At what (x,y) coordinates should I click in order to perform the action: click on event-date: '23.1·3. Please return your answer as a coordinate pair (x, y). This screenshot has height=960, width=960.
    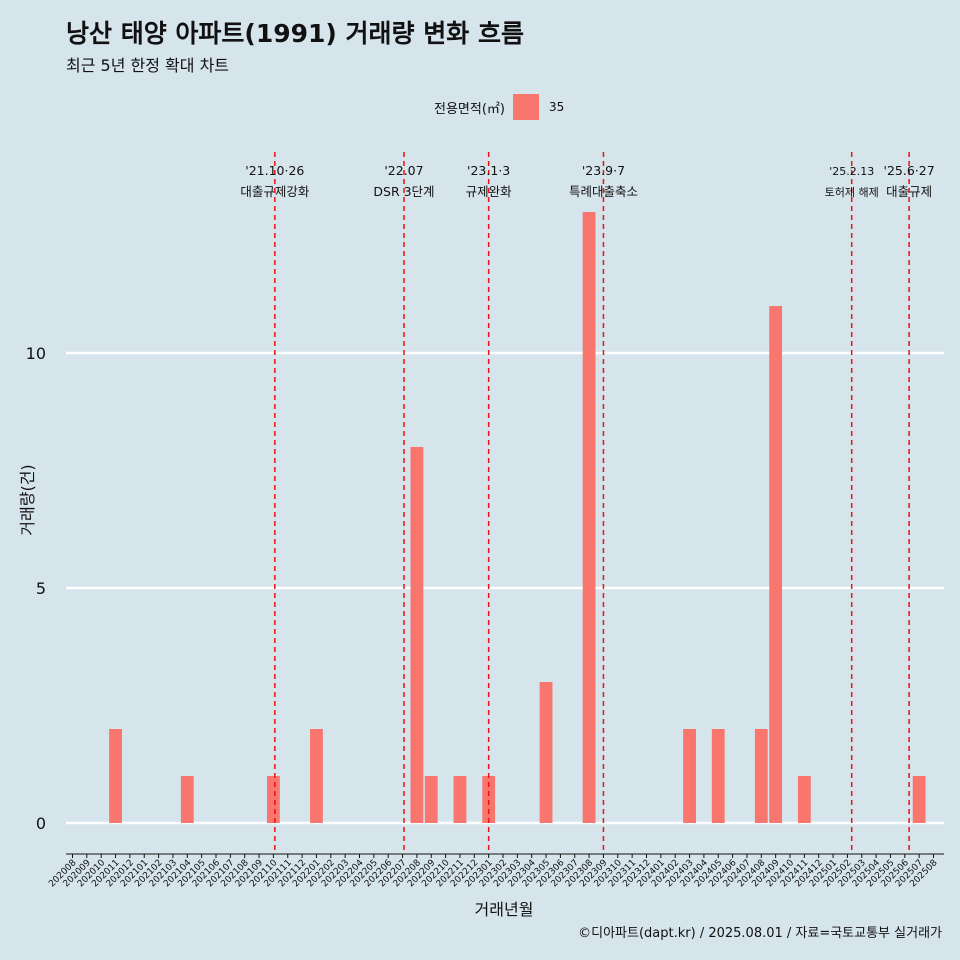
    Looking at the image, I should click on (488, 170).